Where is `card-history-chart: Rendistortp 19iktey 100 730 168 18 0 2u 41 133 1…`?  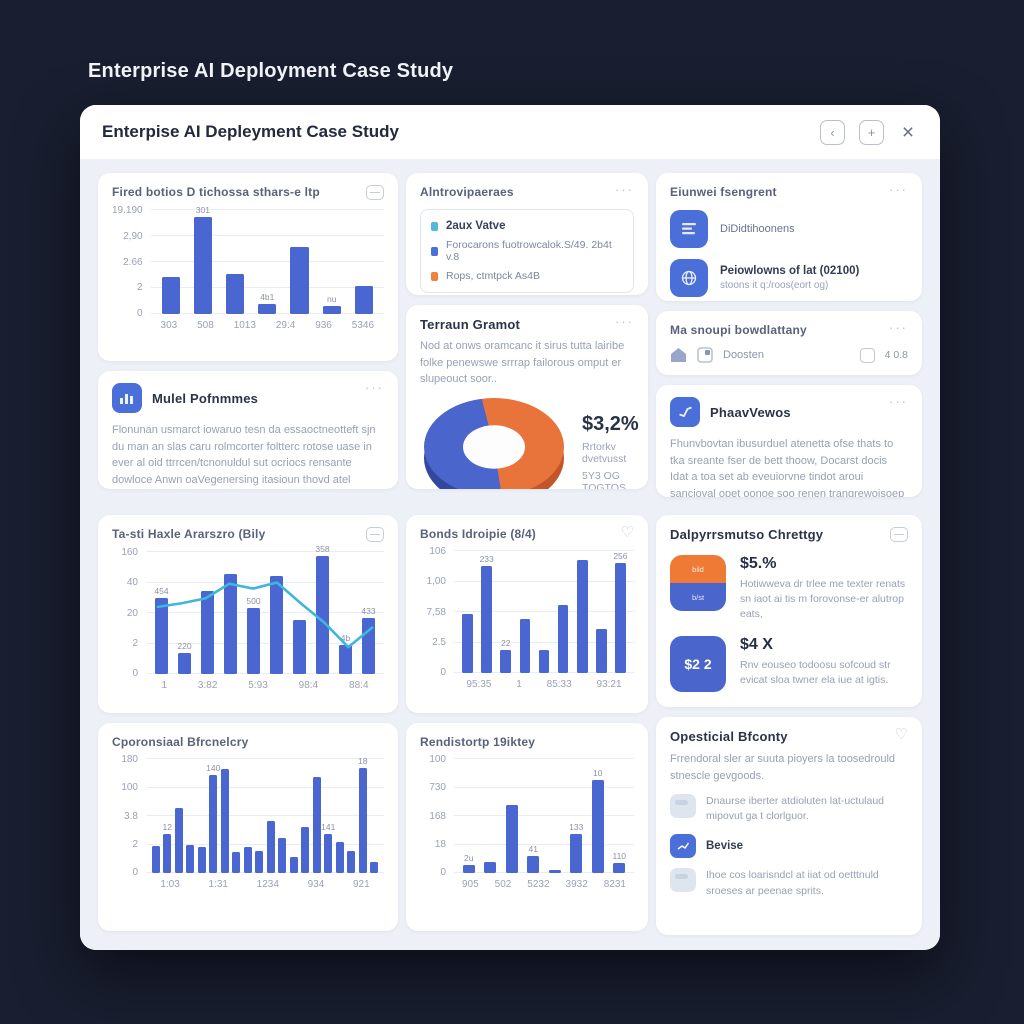 card-history-chart: Rendistortp 19iktey 100 730 168 18 0 2u 41 133 1… is located at coordinates (527, 827).